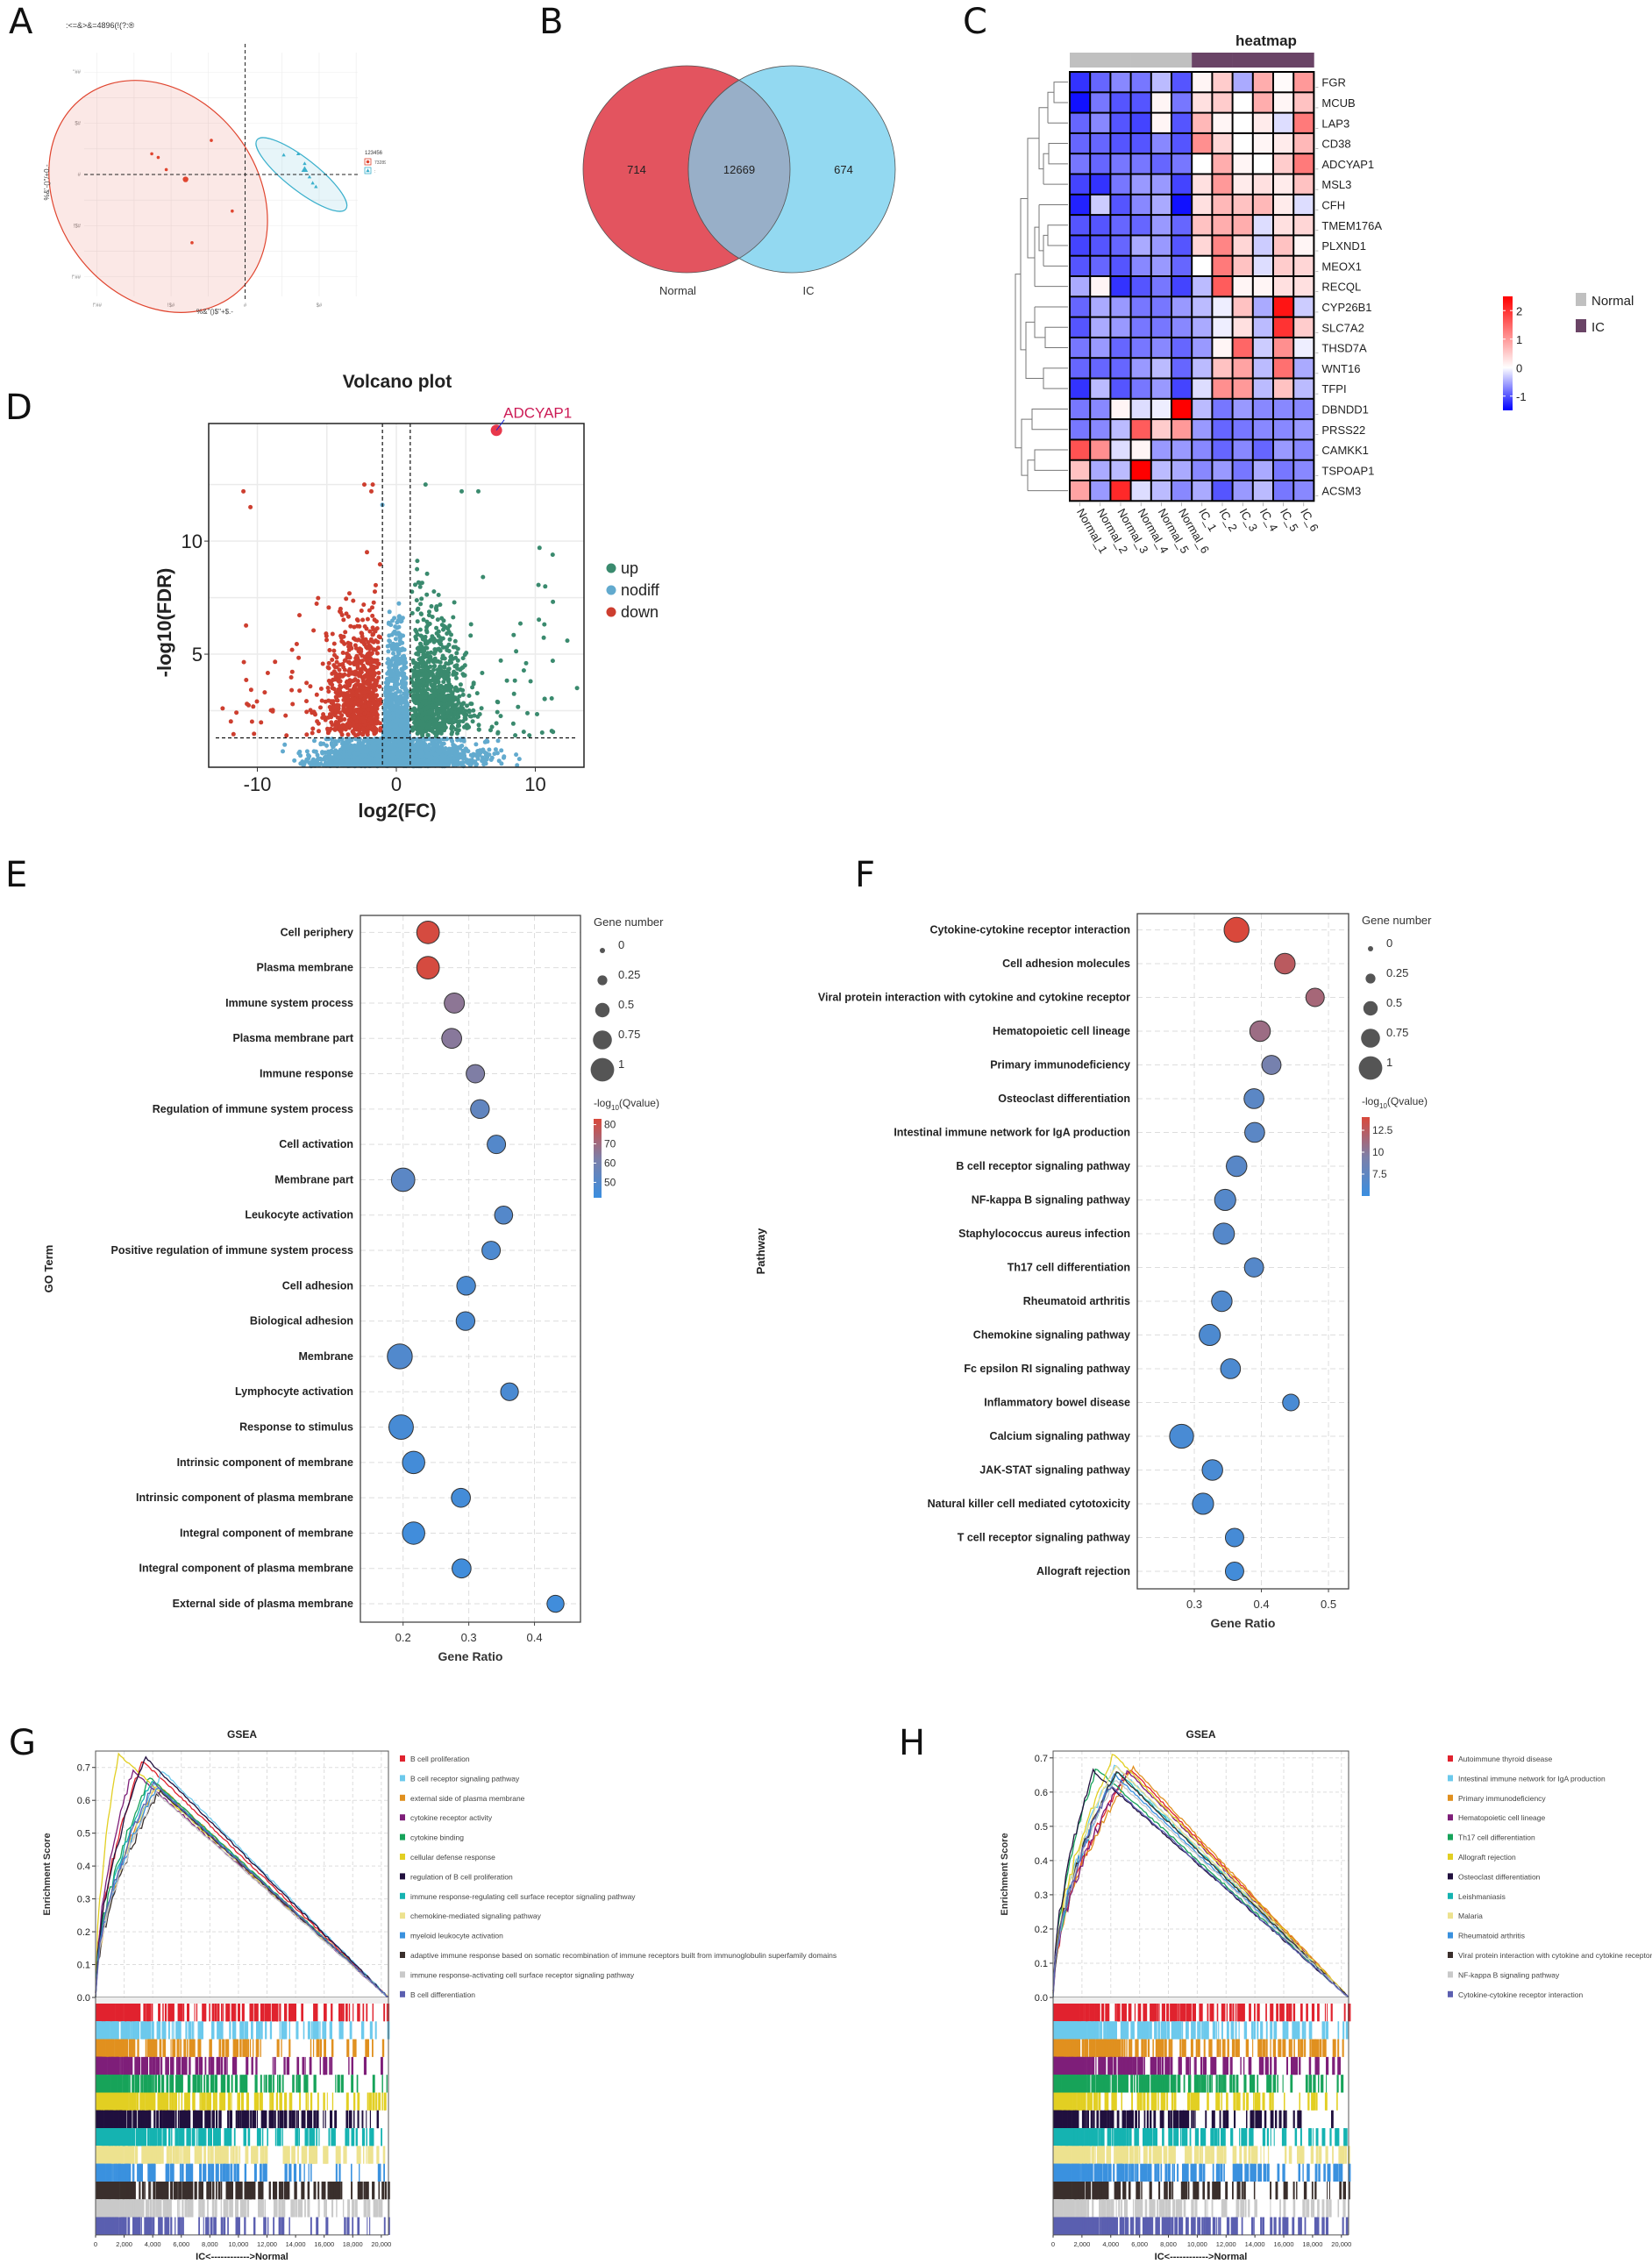 Image resolution: width=1652 pixels, height=2264 pixels. What do you see at coordinates (16, 875) in the screenshot?
I see `panel-label-e: E` at bounding box center [16, 875].